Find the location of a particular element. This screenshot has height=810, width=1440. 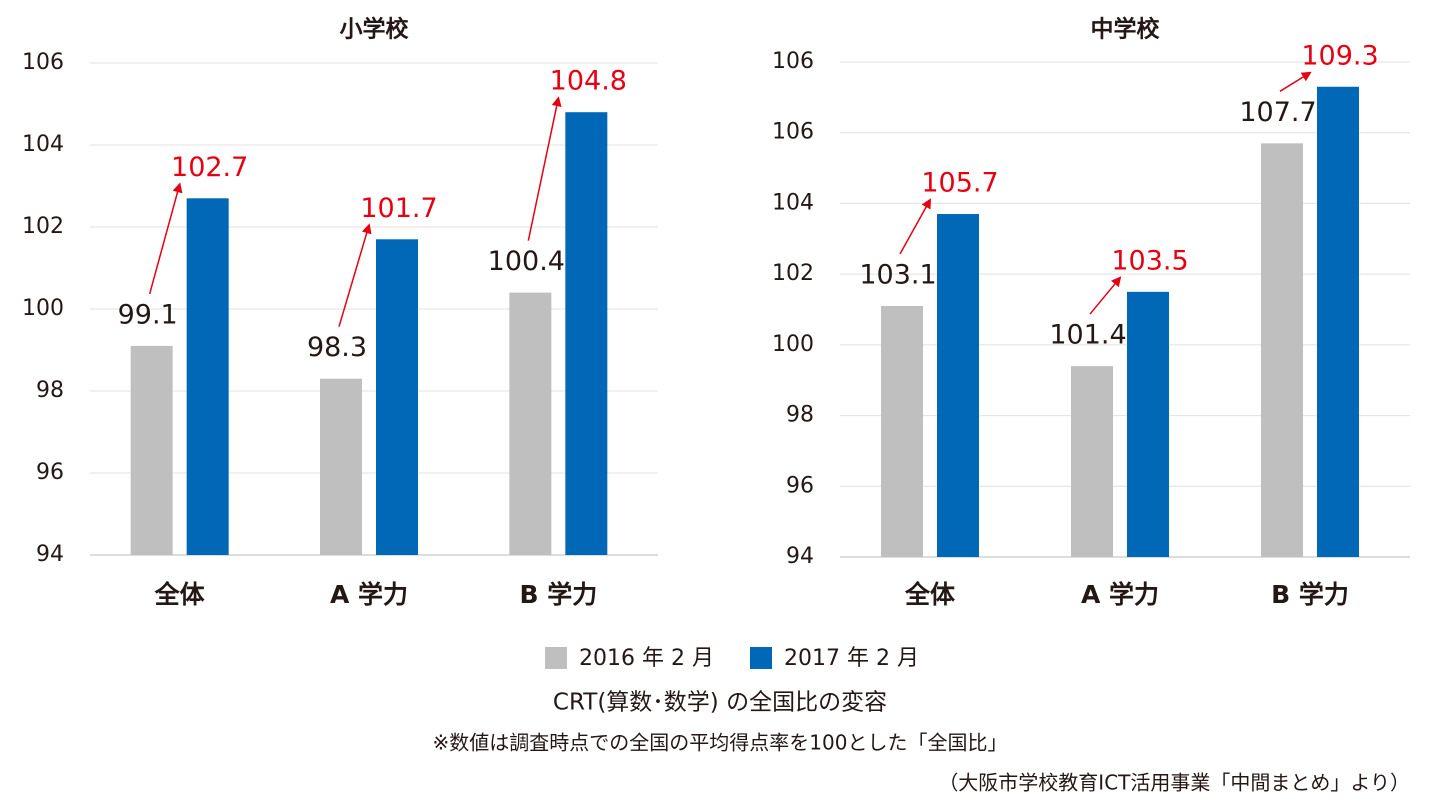

data-label: 102.7 is located at coordinates (209, 167).